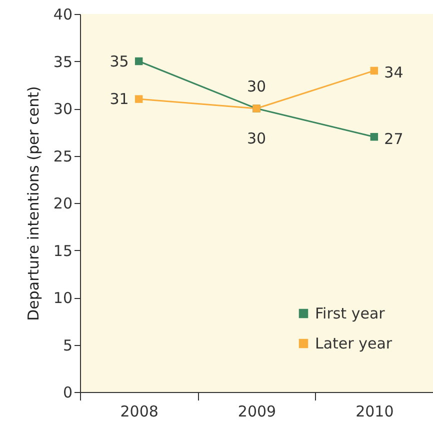 The width and height of the screenshot is (433, 423). What do you see at coordinates (62, 15) in the screenshot?
I see `y-tick-label: 40` at bounding box center [62, 15].